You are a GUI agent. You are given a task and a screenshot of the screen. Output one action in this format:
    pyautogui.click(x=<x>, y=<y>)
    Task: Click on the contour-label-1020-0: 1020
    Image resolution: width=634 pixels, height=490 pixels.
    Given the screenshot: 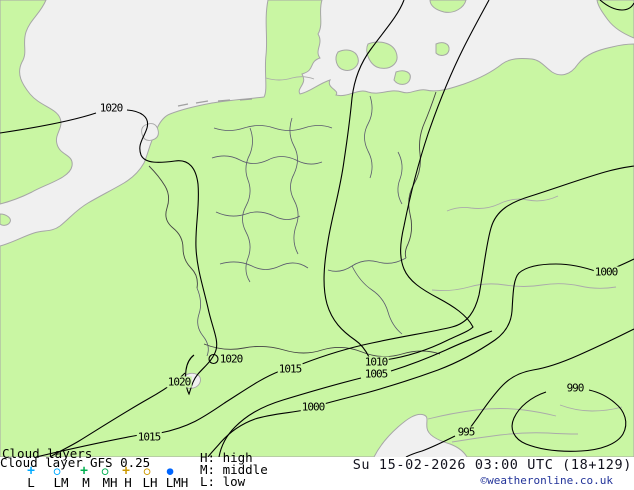 What is the action you would take?
    pyautogui.click(x=111, y=108)
    